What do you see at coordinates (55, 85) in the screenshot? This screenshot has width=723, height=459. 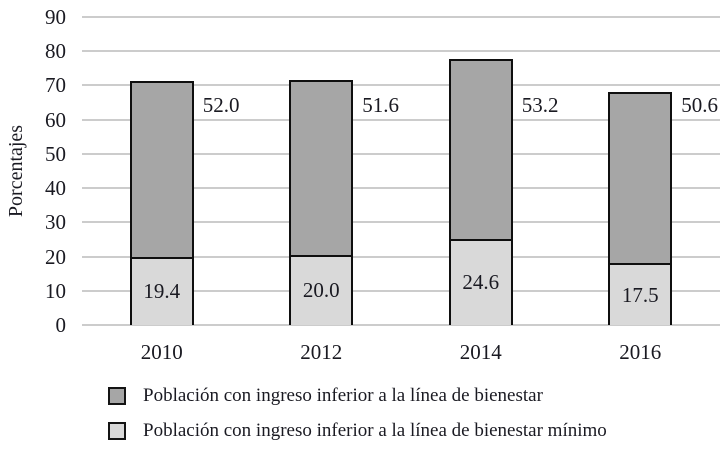 I see `y-tick-label-70: 70` at bounding box center [55, 85].